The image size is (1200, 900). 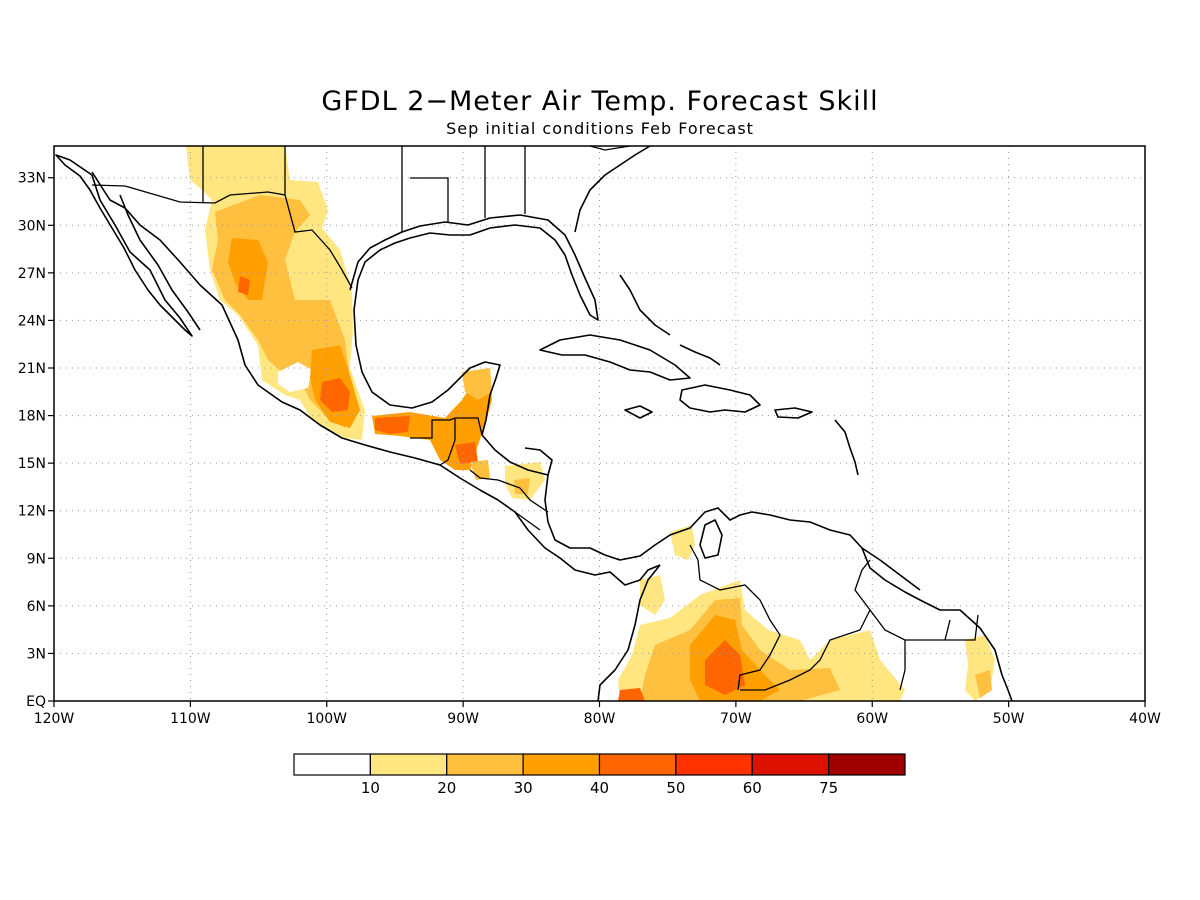 What do you see at coordinates (36, 702) in the screenshot?
I see `lat-tick-label: EQ` at bounding box center [36, 702].